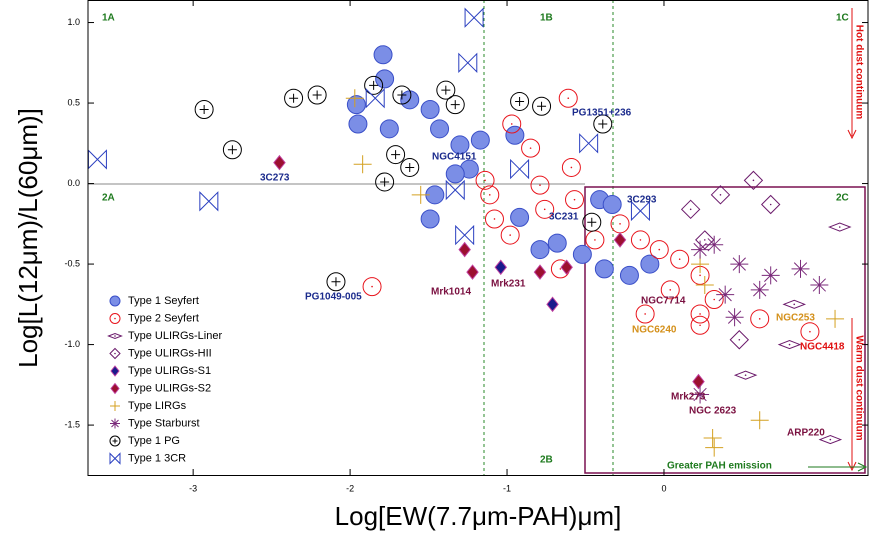 This screenshot has height=541, width=876. Describe the element at coordinates (795, 318) in the screenshot. I see `annotation: NGC253` at that location.